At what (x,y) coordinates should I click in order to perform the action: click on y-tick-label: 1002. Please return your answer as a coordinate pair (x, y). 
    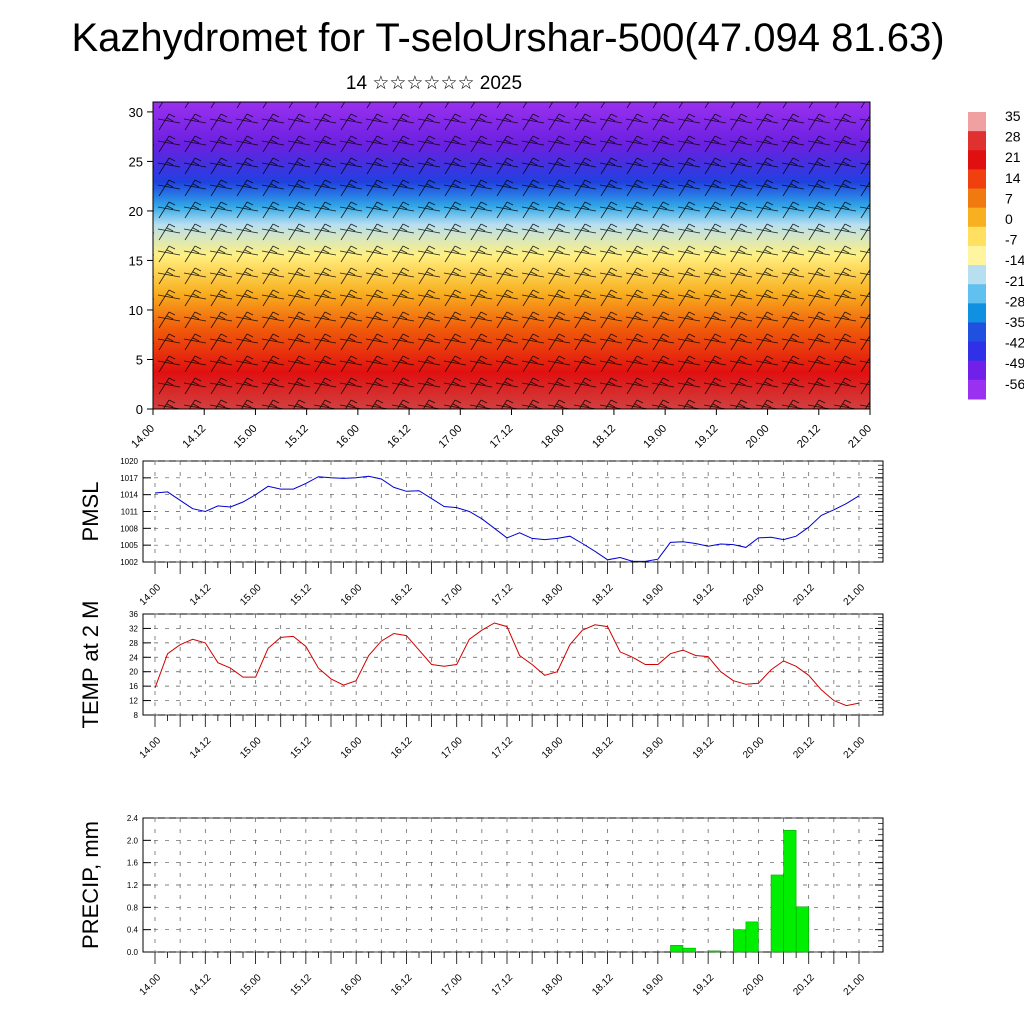
    Looking at the image, I should click on (129, 562).